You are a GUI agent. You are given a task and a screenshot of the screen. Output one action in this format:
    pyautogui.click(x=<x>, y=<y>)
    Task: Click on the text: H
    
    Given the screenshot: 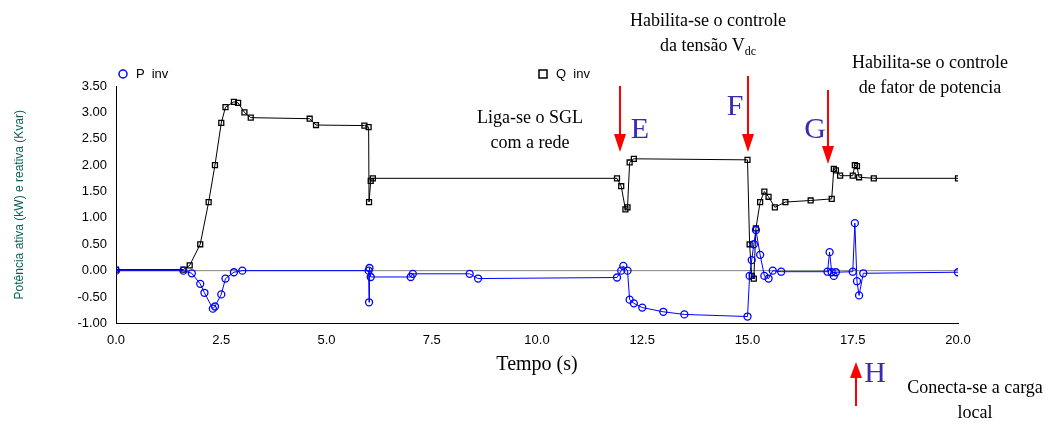 What is the action you would take?
    pyautogui.click(x=875, y=371)
    